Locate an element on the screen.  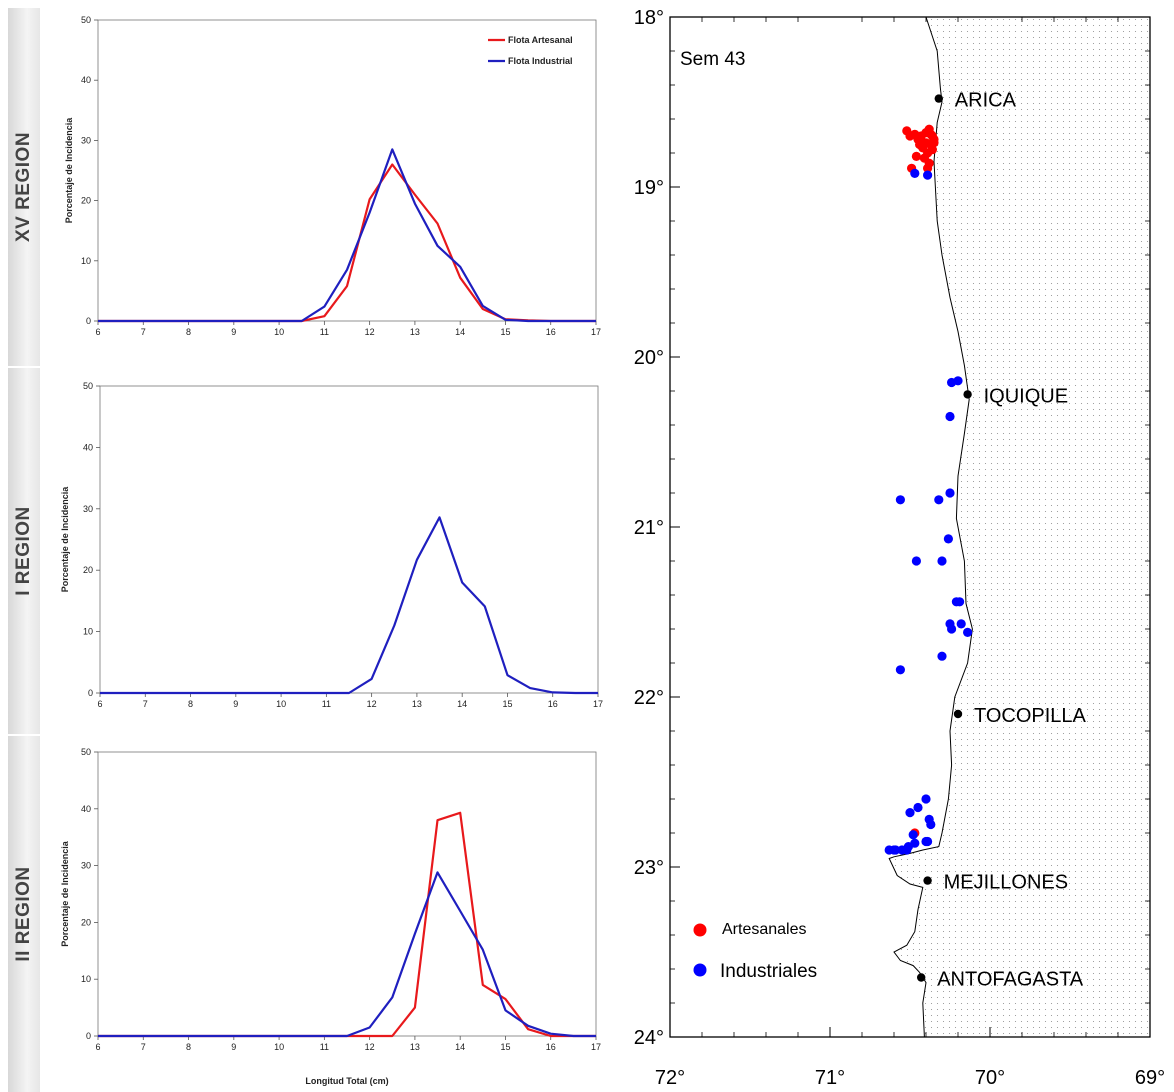
y-tick-label: 0 is located at coordinates (88, 321).